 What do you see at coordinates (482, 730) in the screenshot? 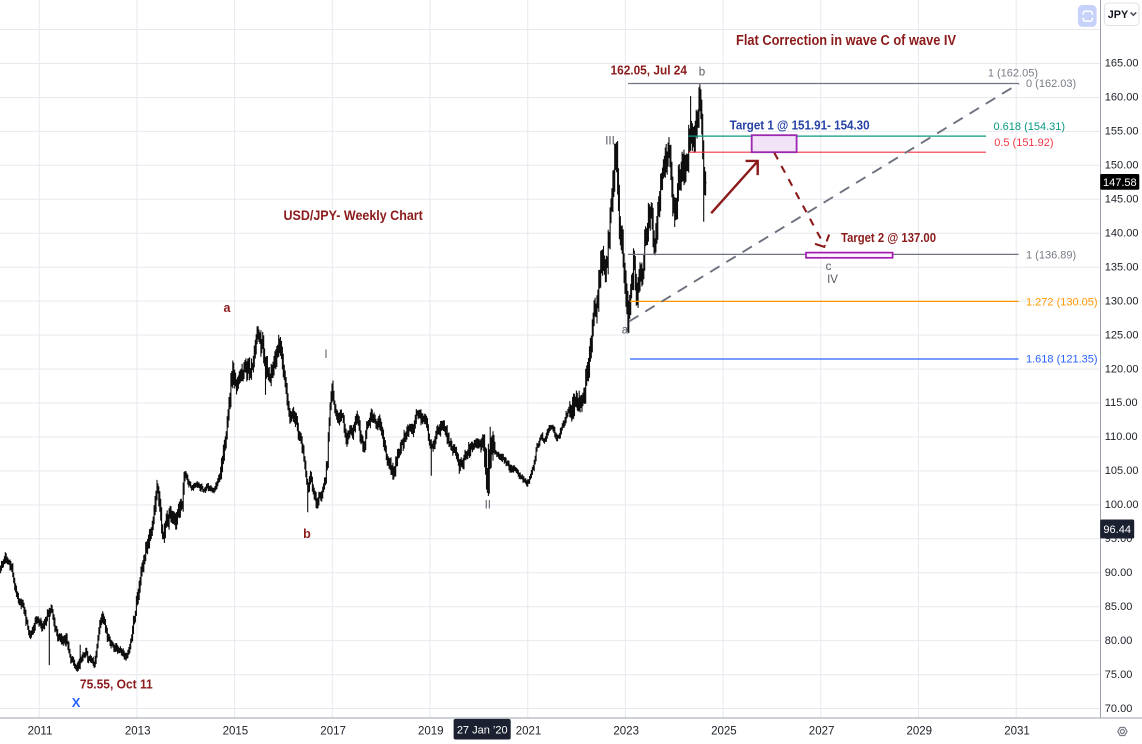
I see `svg-text: 27 Jan ’20` at bounding box center [482, 730].